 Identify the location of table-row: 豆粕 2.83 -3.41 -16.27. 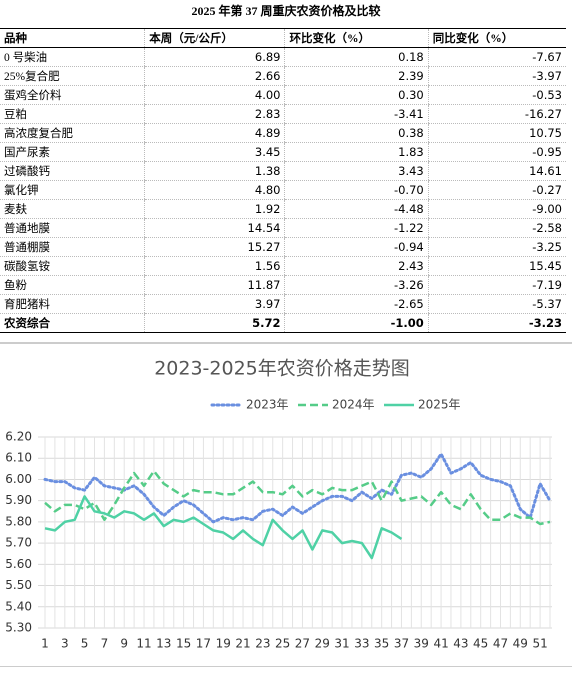
(283, 114).